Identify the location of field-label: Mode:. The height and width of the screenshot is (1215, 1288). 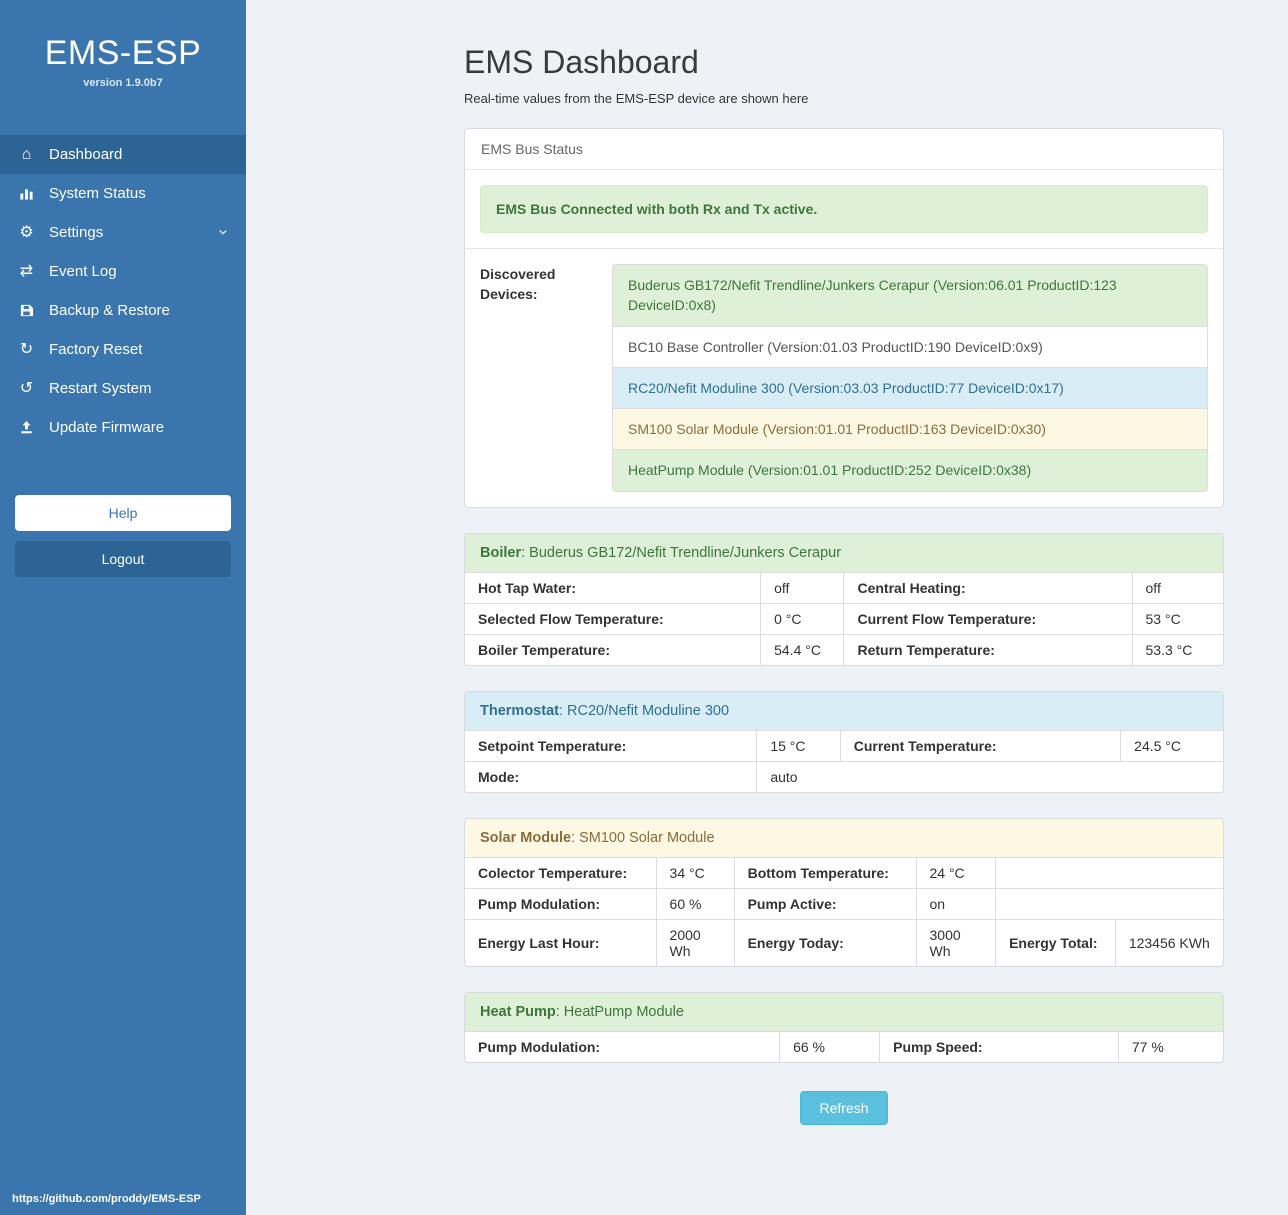
(611, 776).